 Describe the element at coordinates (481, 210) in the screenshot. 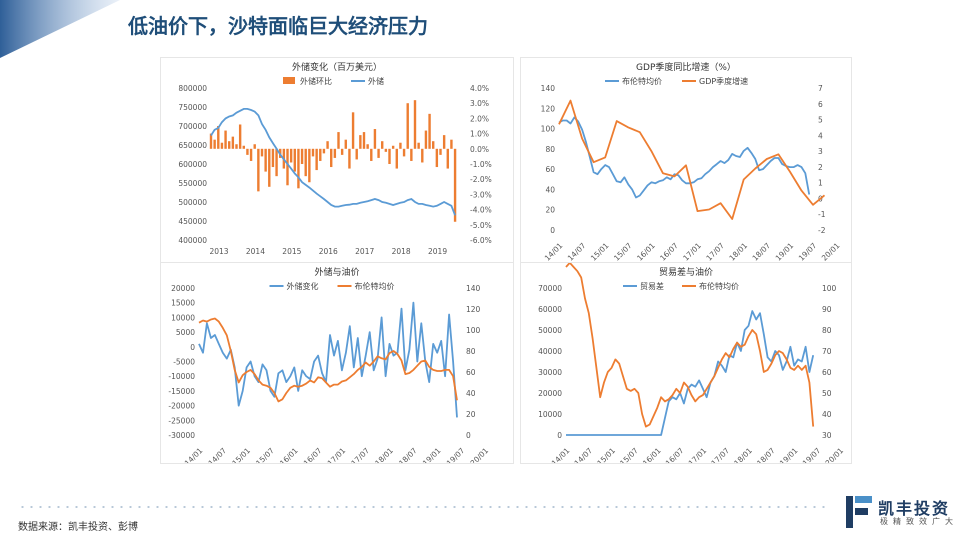

I see `y2-tick-label: -4.0%` at that location.